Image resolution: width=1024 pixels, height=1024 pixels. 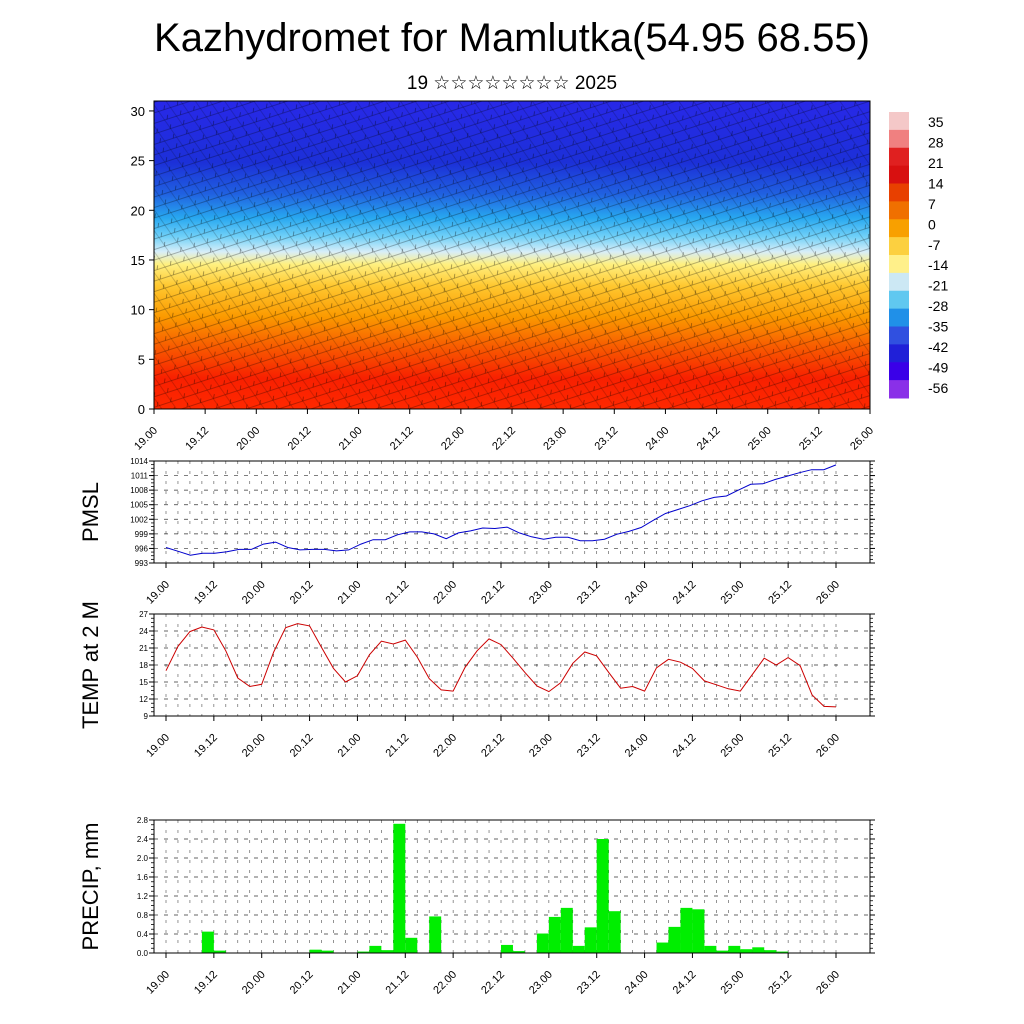 What do you see at coordinates (248, 439) in the screenshot?
I see `x-tick-label: 20.00` at bounding box center [248, 439].